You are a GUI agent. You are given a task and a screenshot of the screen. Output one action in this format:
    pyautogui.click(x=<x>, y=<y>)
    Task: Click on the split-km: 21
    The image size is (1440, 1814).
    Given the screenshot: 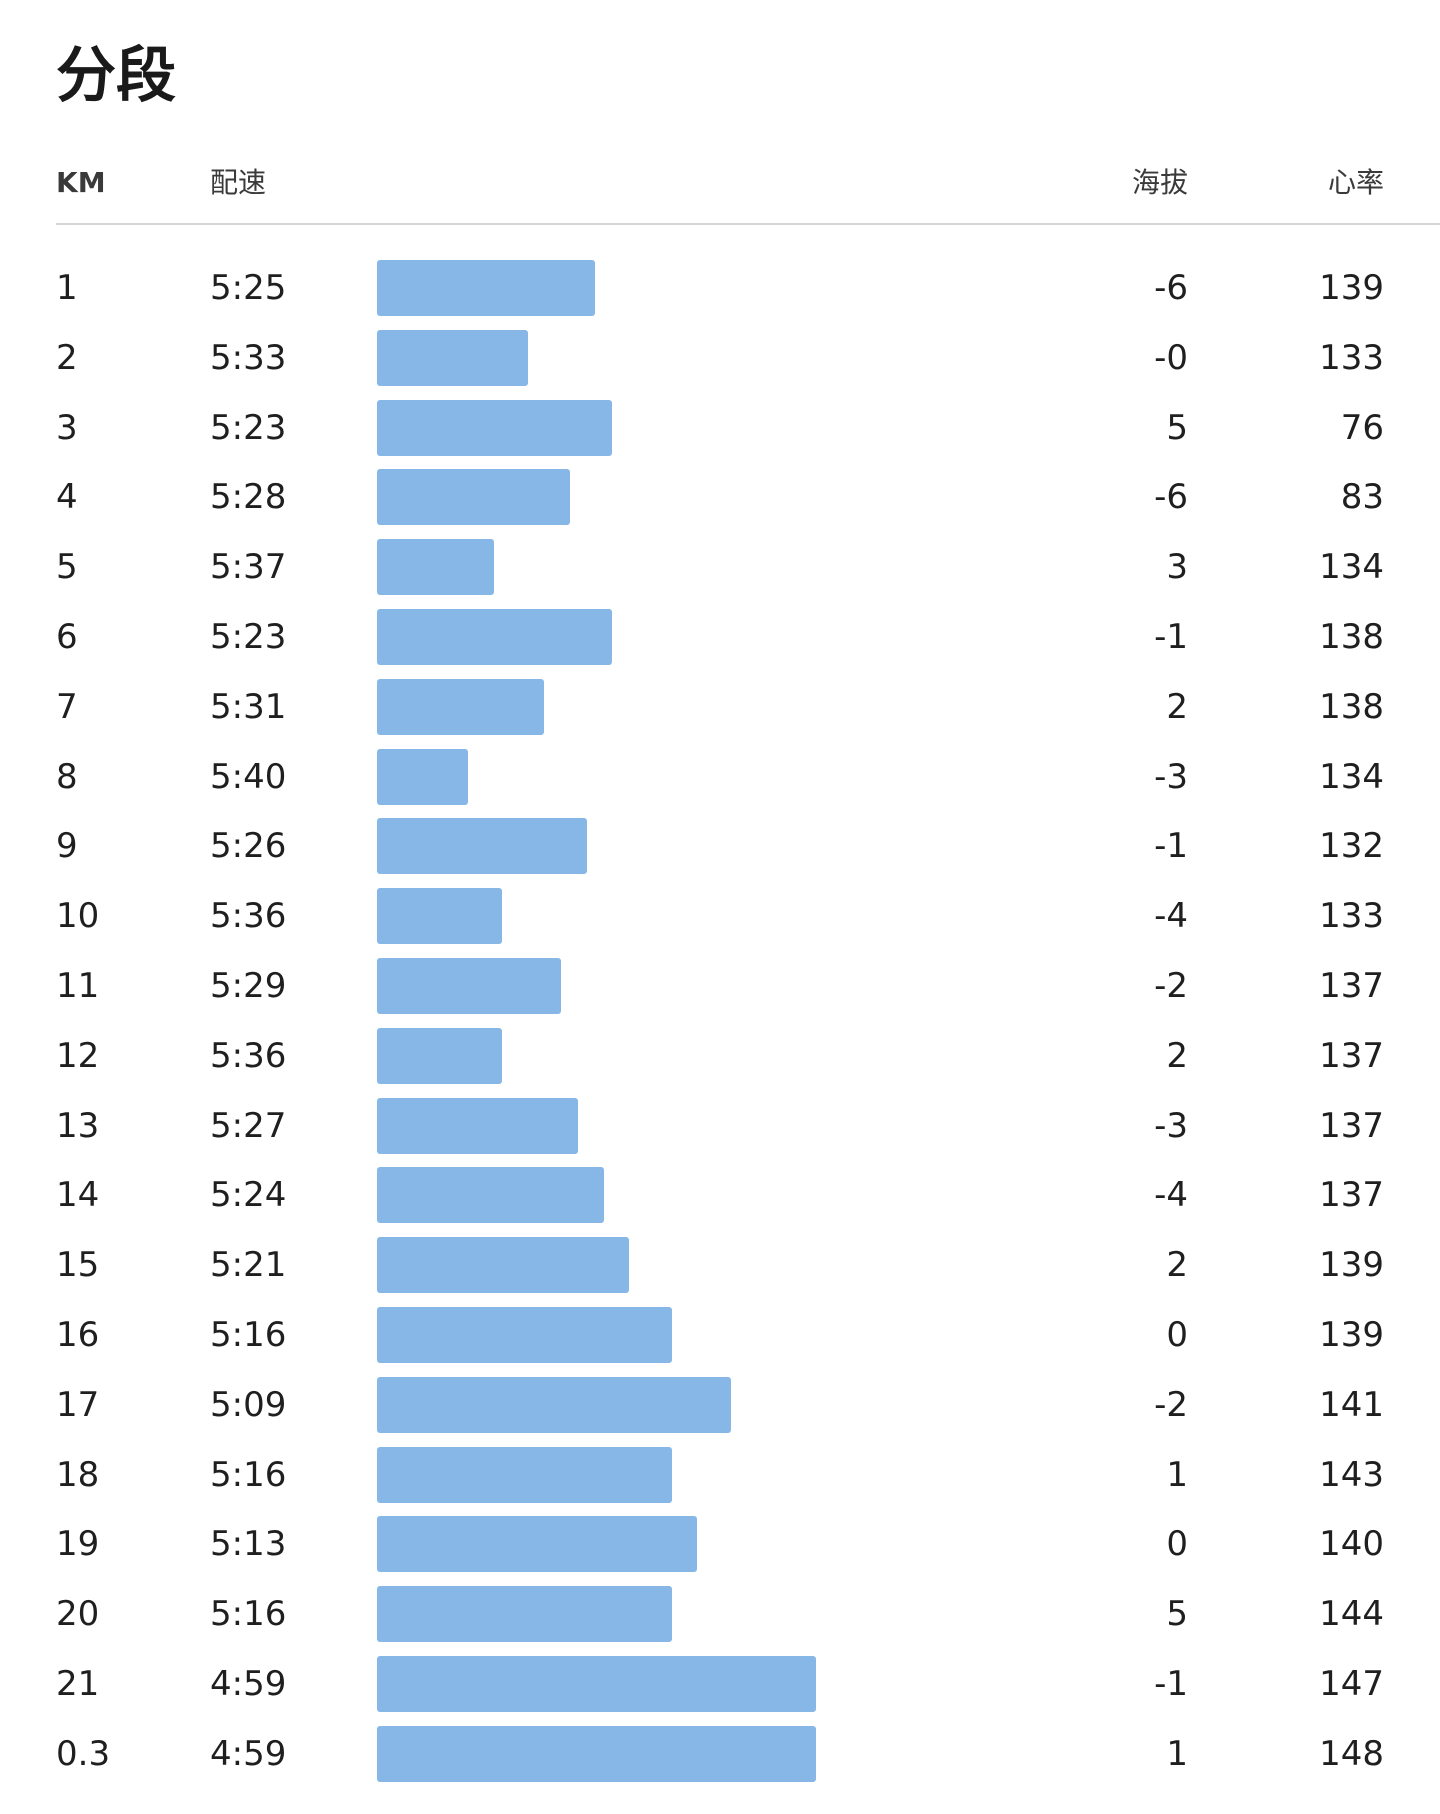 What is the action you would take?
    pyautogui.click(x=78, y=1683)
    